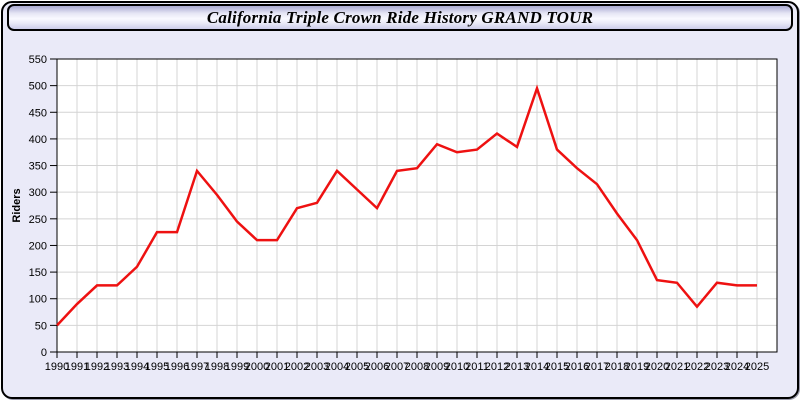 This screenshot has width=800, height=400. Describe the element at coordinates (637, 367) in the screenshot. I see `x-tick-label: 2019` at that location.